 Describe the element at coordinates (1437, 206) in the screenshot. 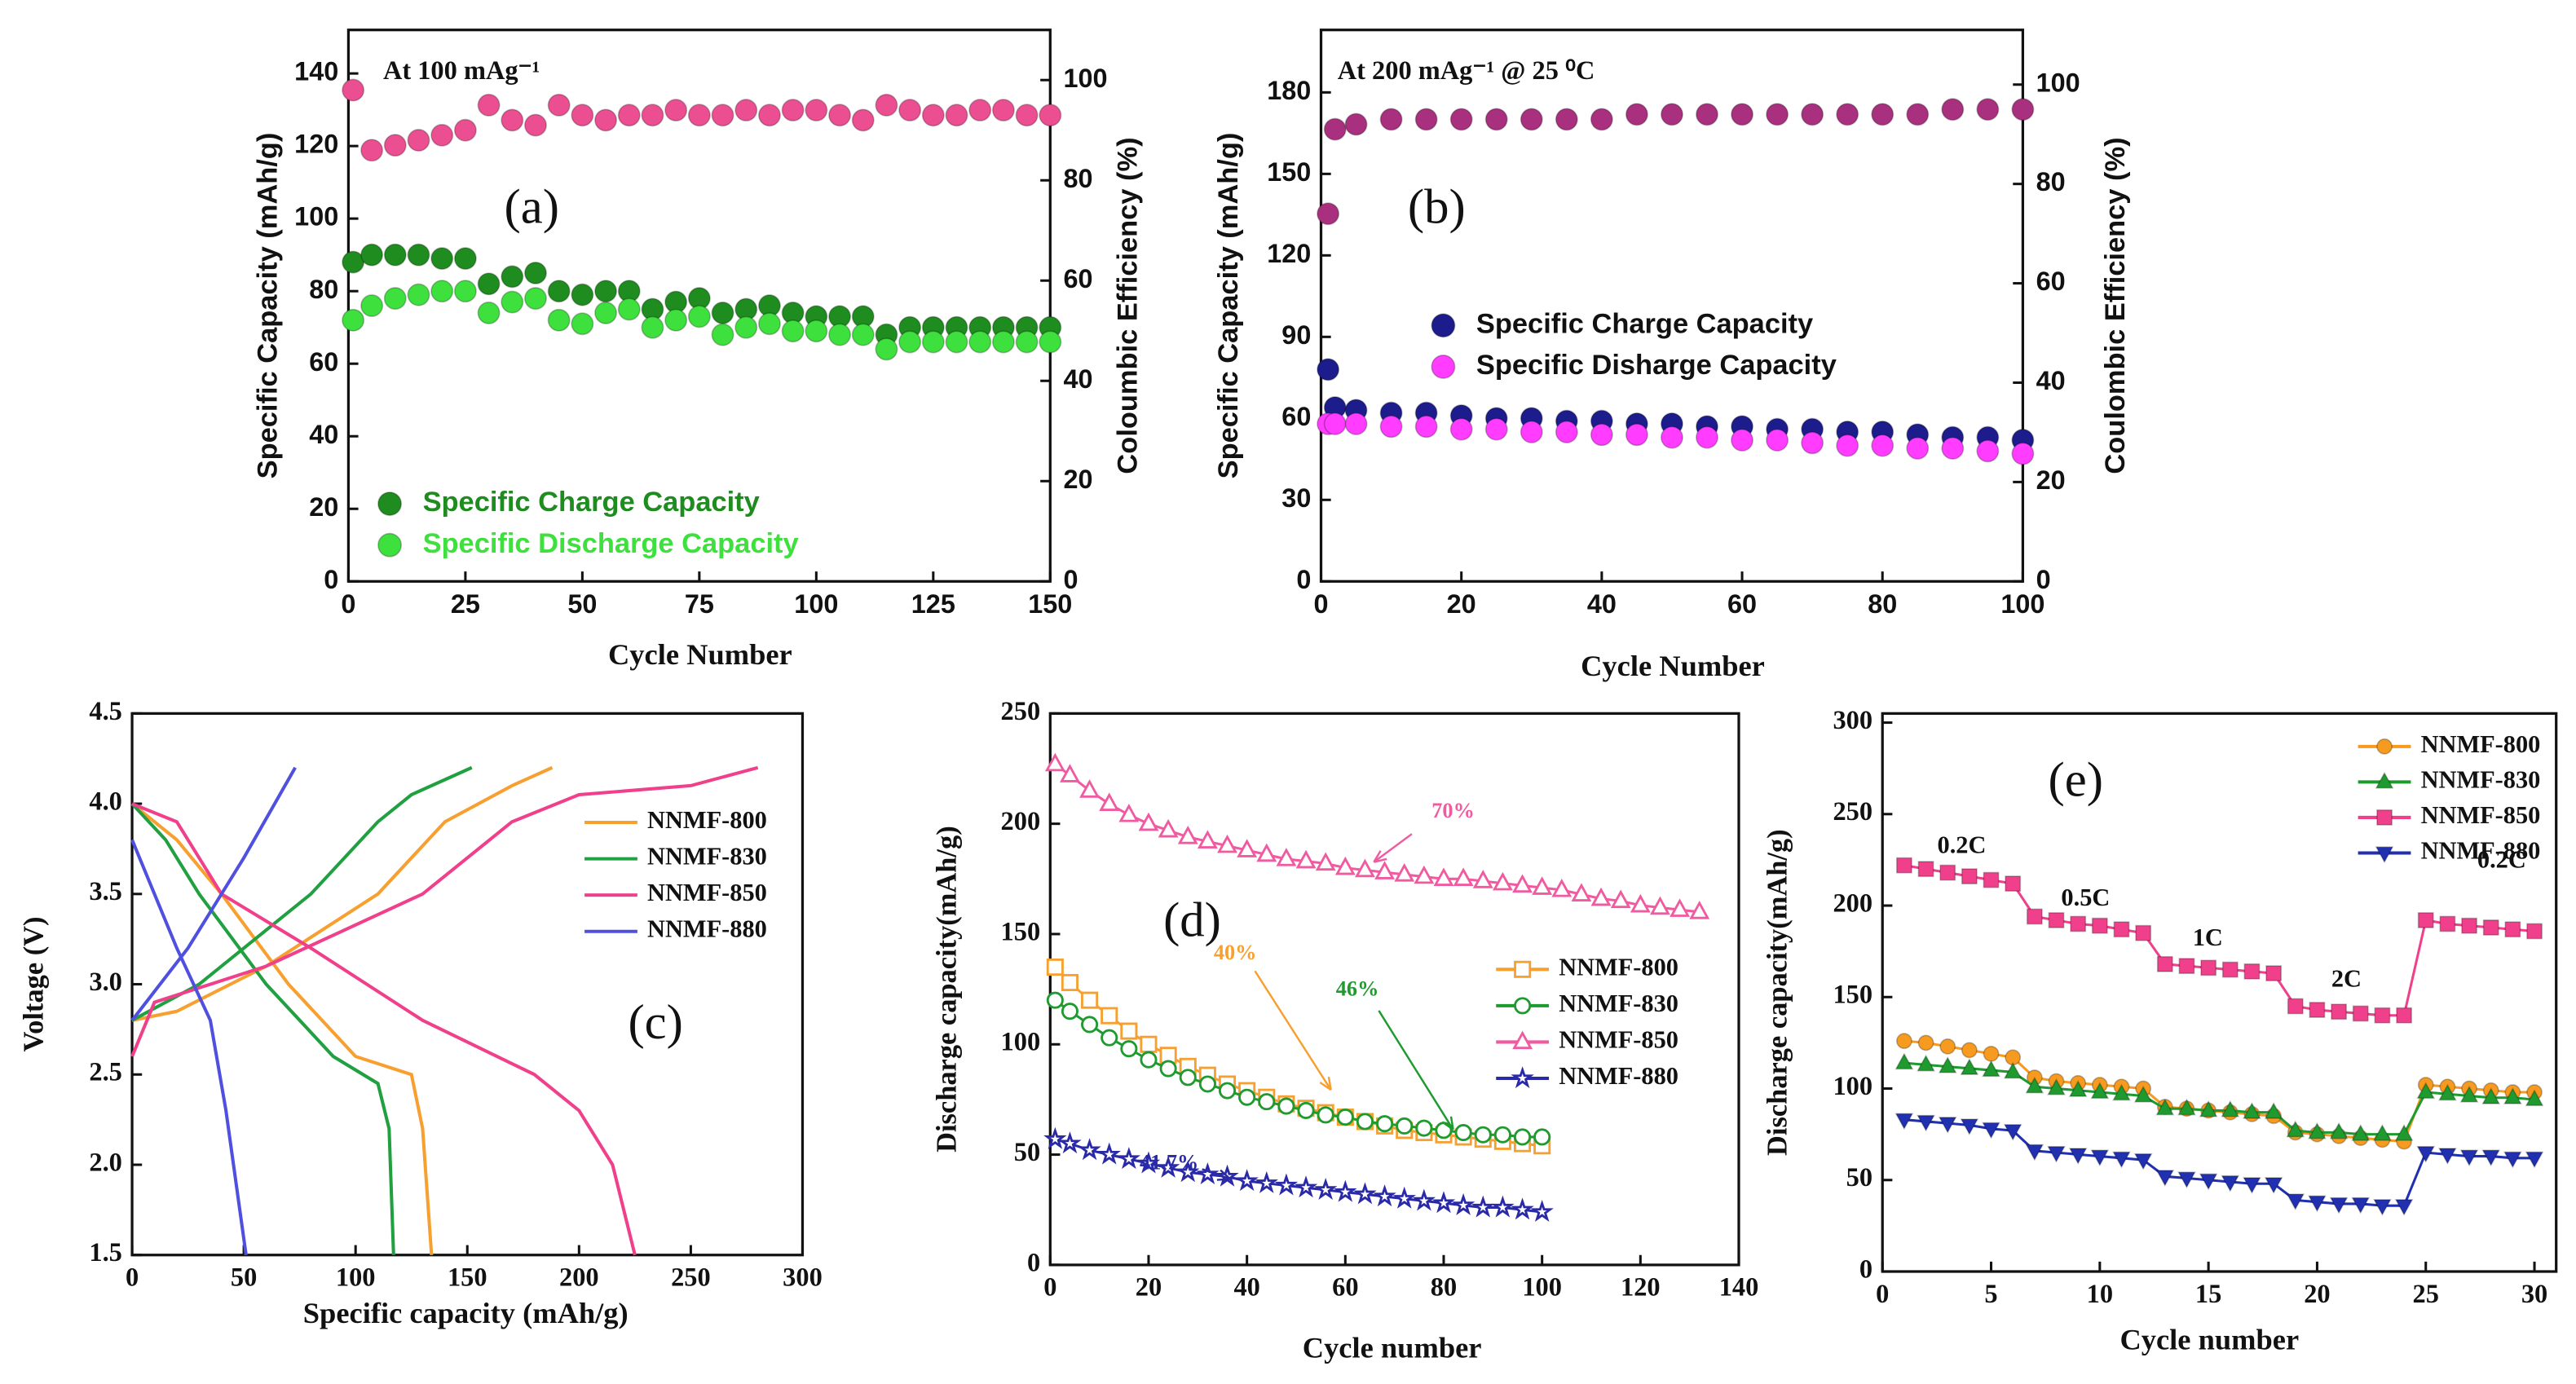

I see `panel-label: (b)` at that location.